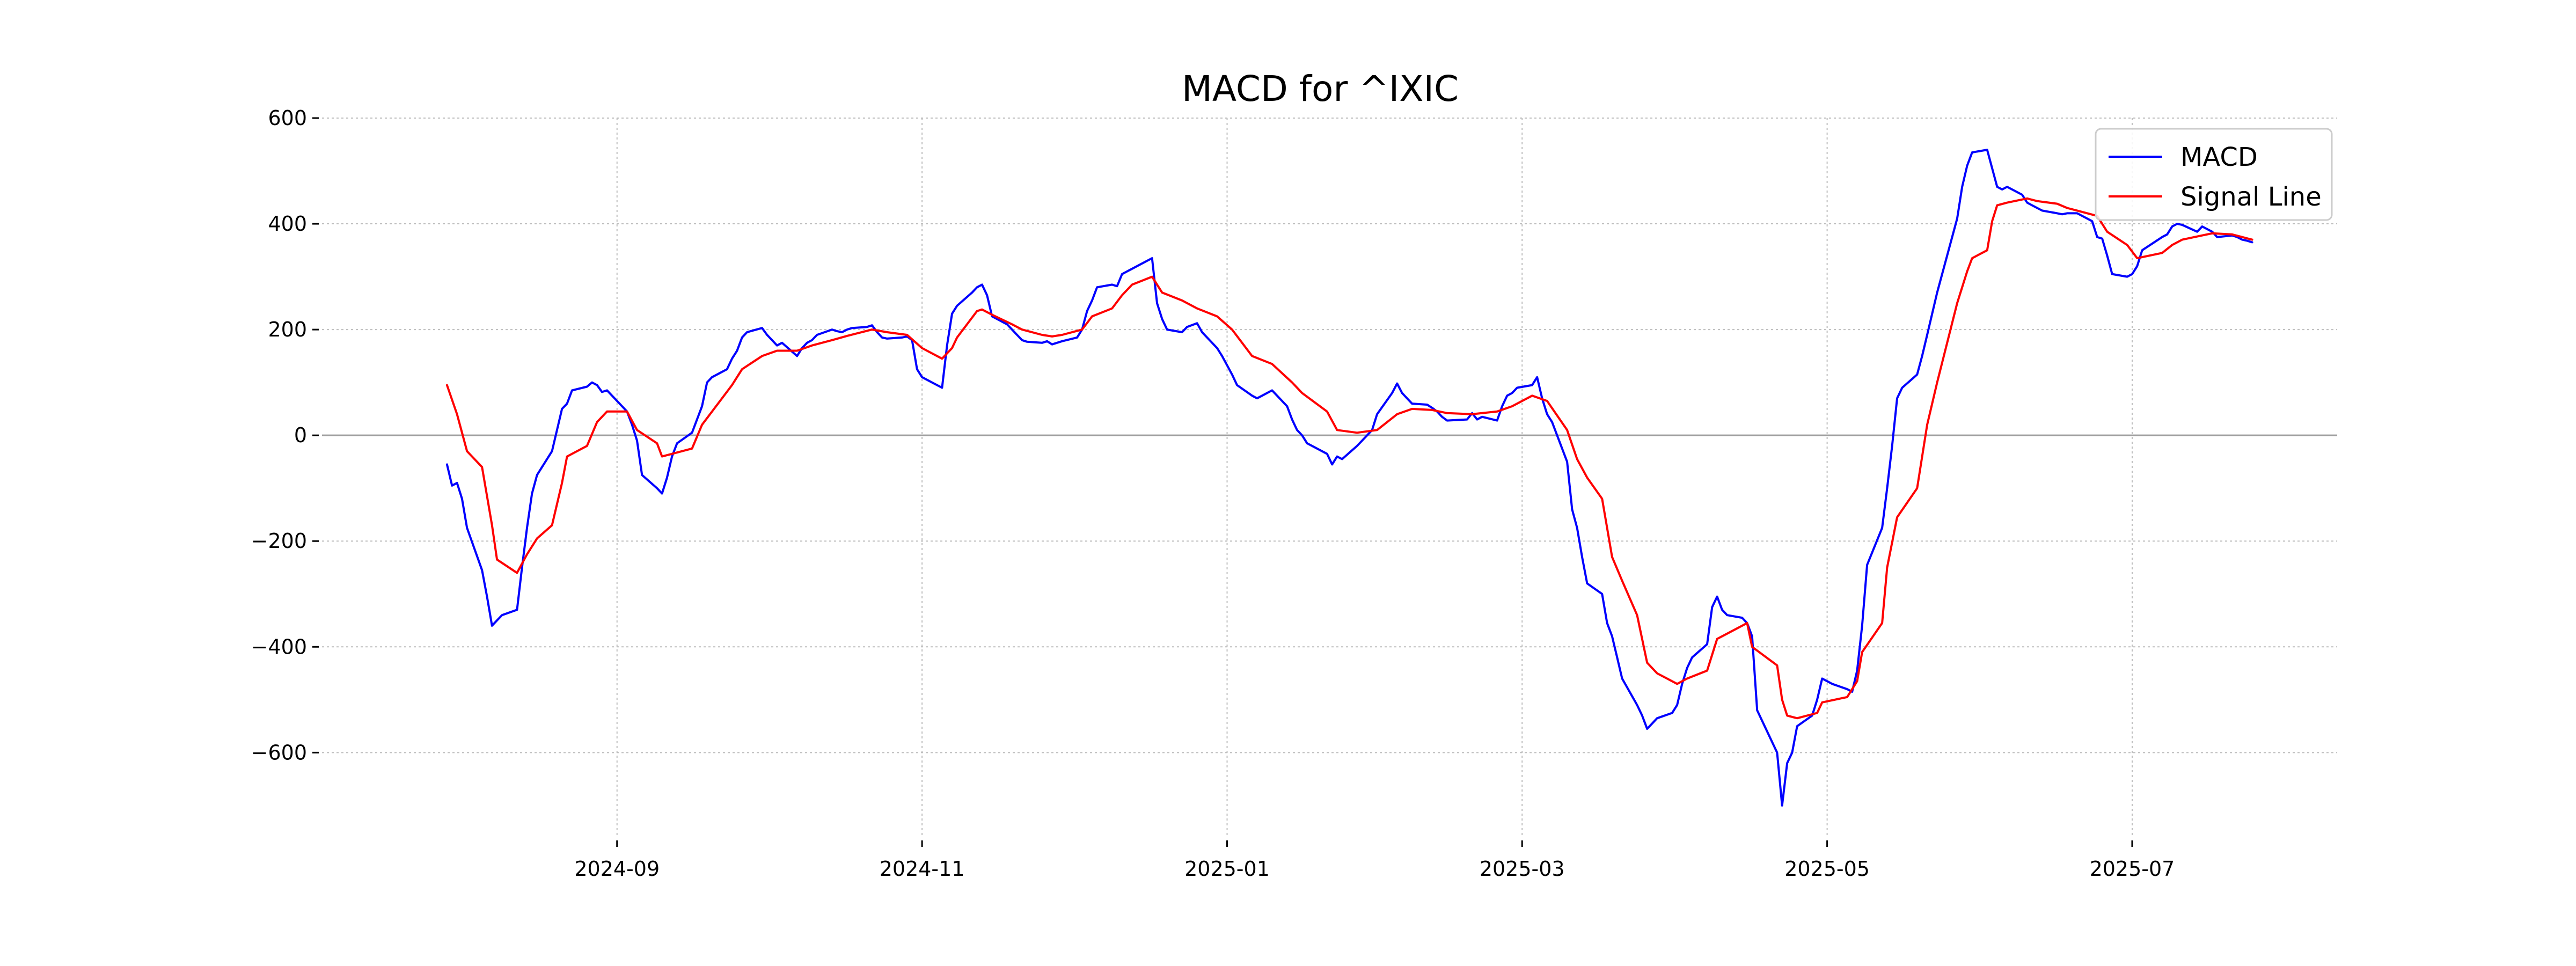 The width and height of the screenshot is (2576, 966). What do you see at coordinates (2219, 157) in the screenshot?
I see `legend-label: MACD` at bounding box center [2219, 157].